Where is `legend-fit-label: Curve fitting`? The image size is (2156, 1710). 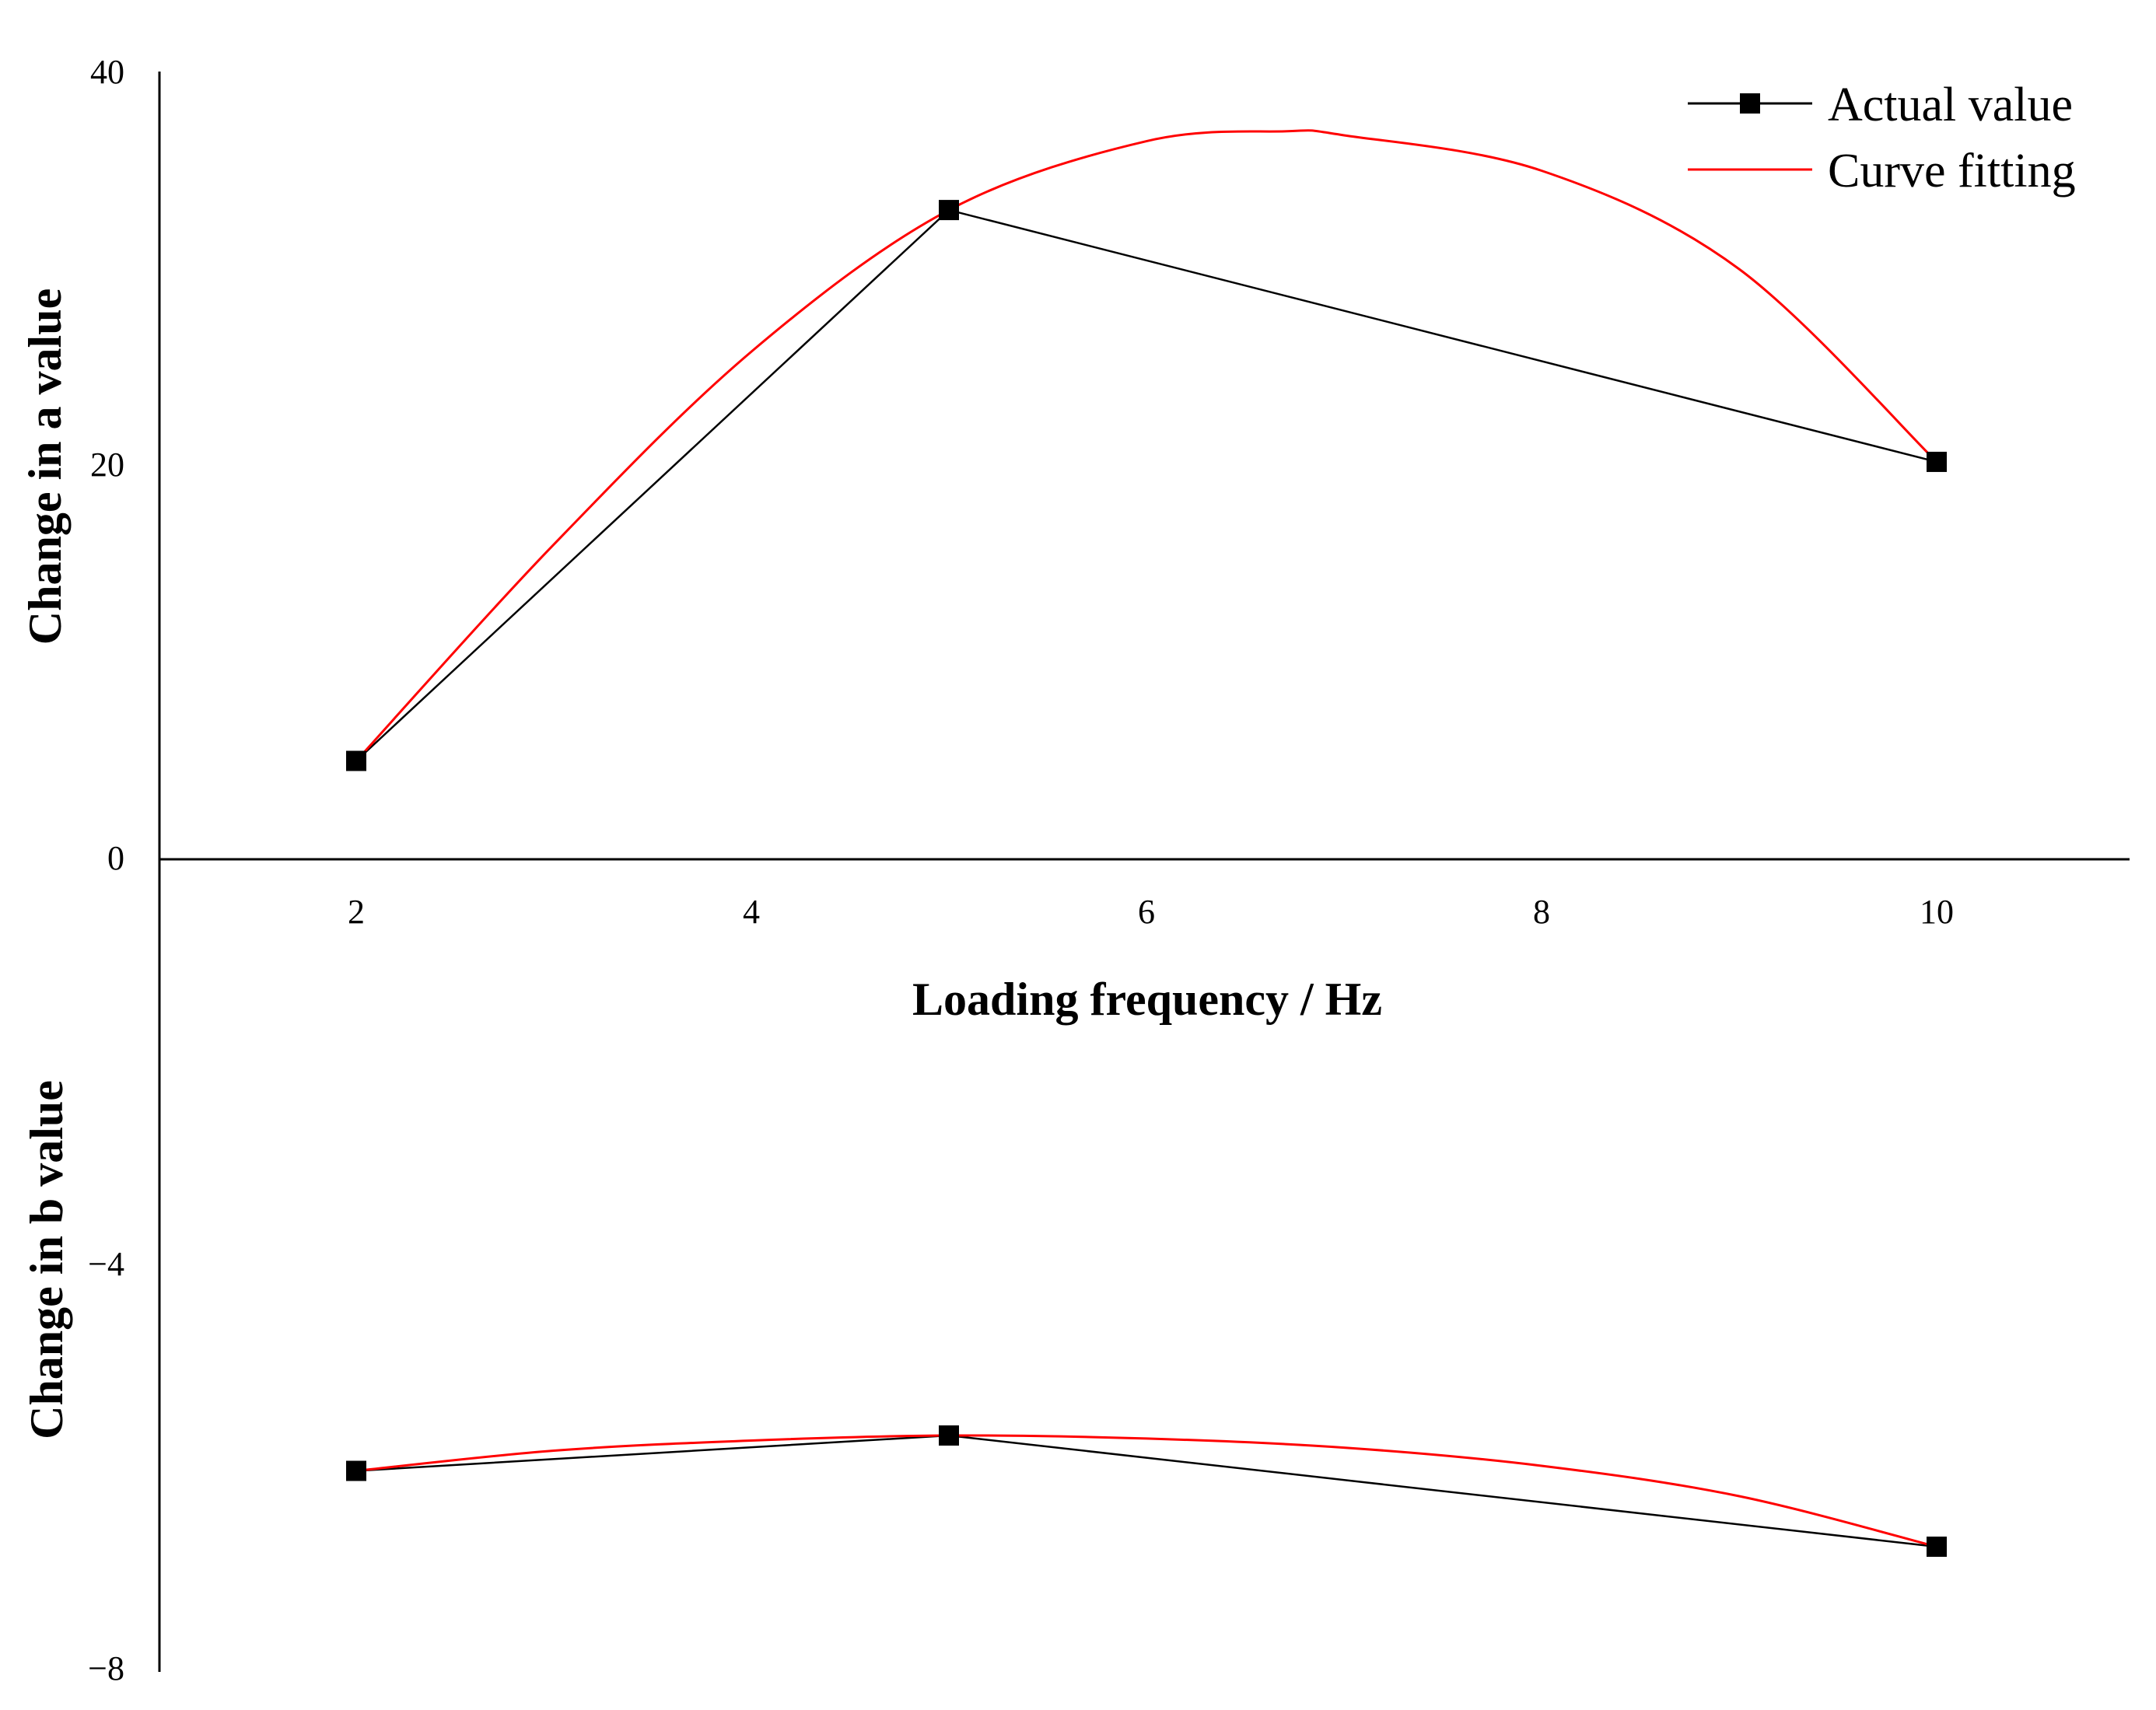
legend-fit-label: Curve fitting is located at coordinates (1952, 171).